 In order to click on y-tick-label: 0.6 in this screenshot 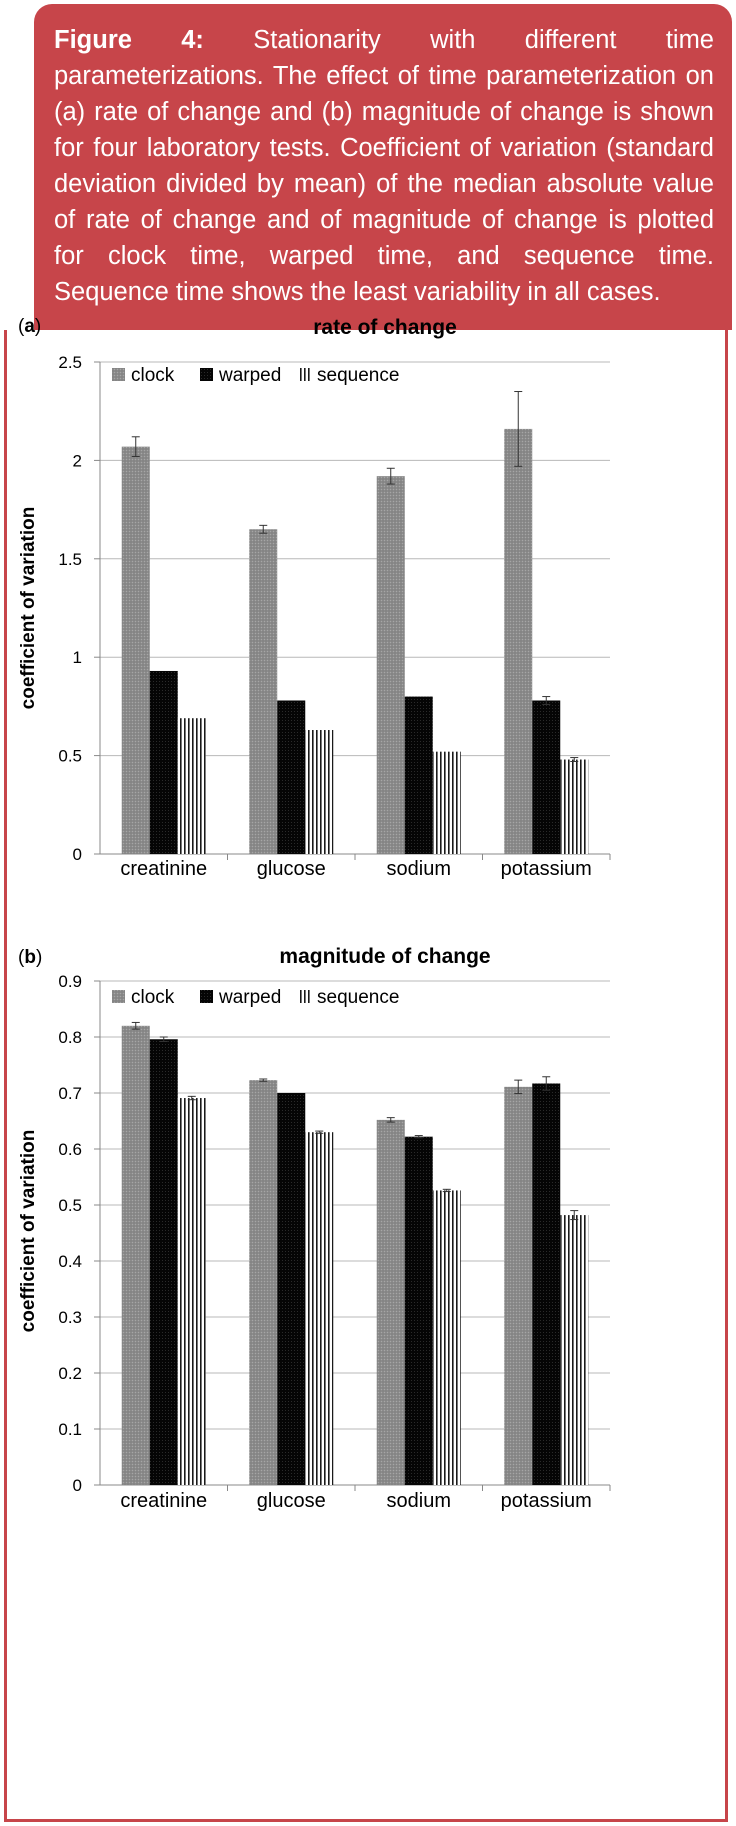, I will do `click(70, 1149)`.